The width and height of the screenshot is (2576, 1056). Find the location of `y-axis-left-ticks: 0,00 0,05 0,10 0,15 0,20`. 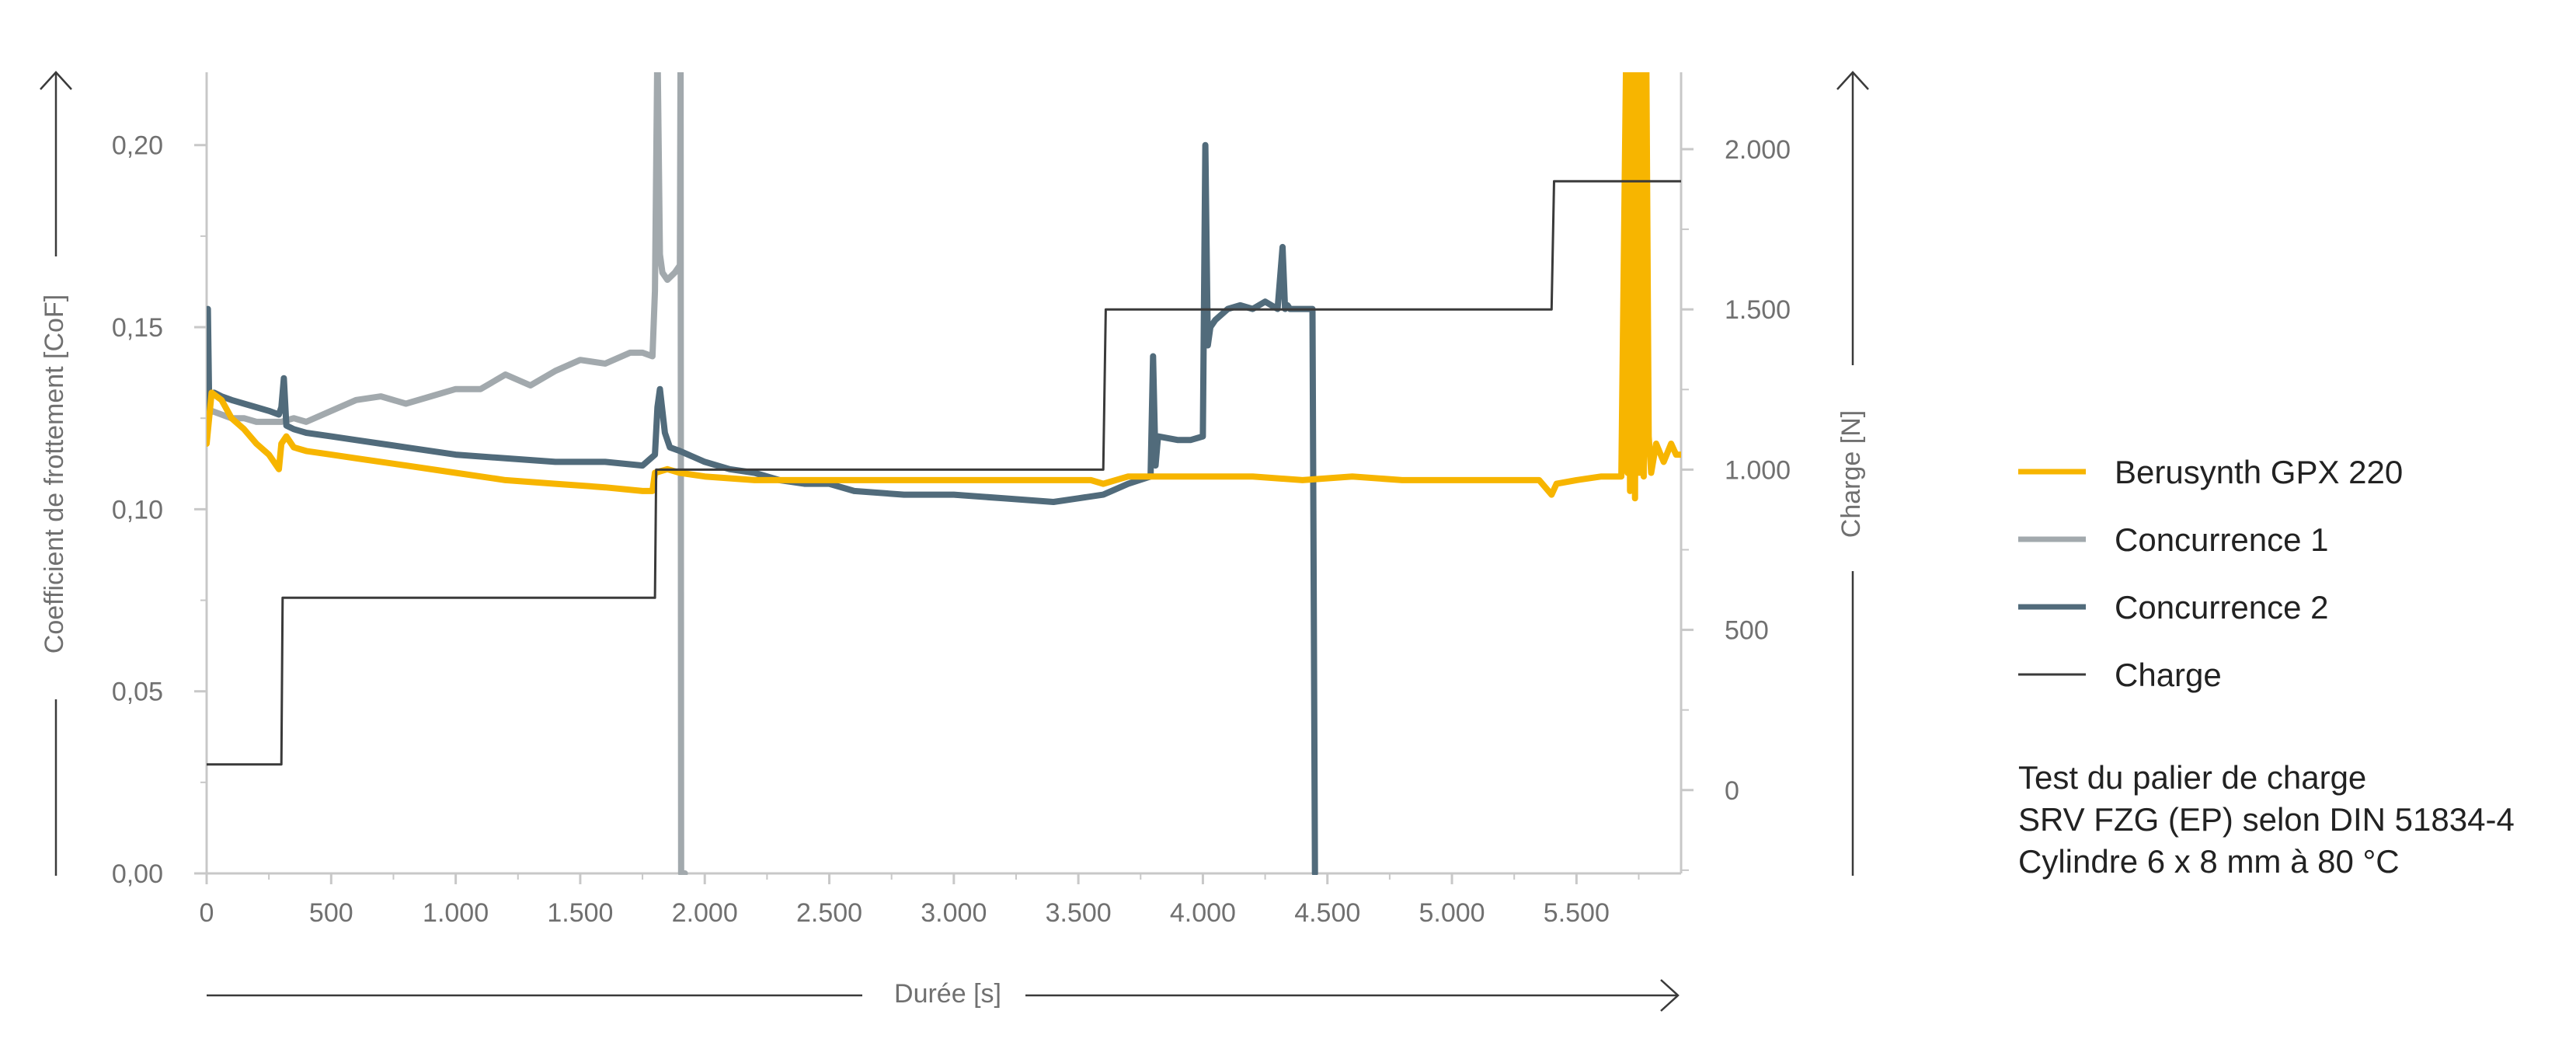

y-axis-left-ticks: 0,00 0,05 0,10 0,15 0,20 is located at coordinates (159, 510).